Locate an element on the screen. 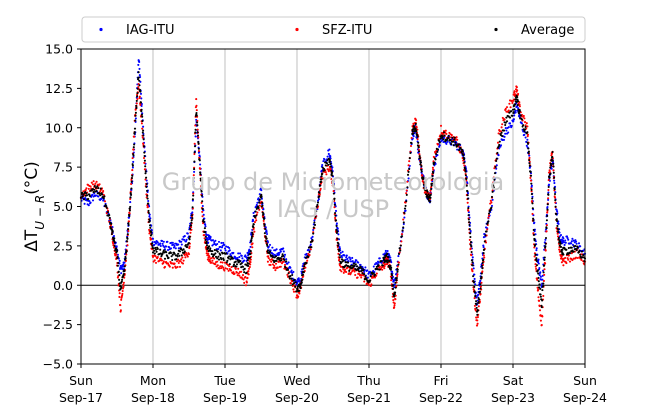 The image size is (650, 409). y-tick-label: 0.0 is located at coordinates (63, 285).